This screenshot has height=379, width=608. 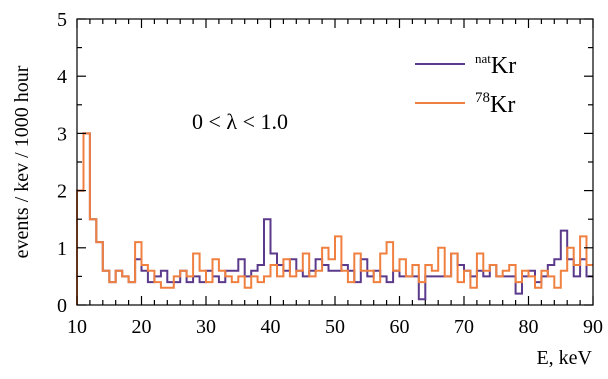 I want to click on x-tick-label: 20, so click(x=142, y=327).